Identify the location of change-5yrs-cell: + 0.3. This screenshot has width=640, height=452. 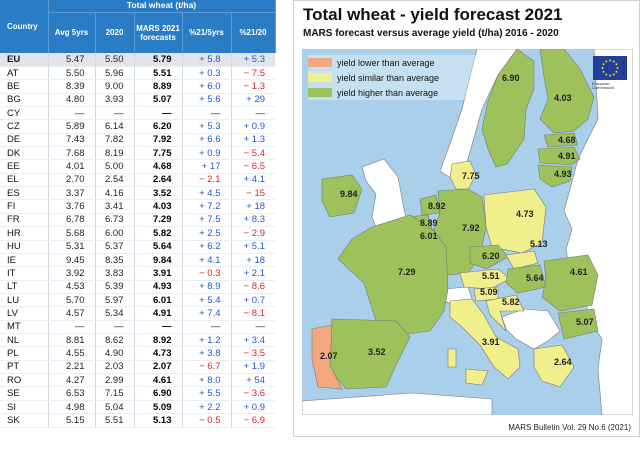
(206, 73).